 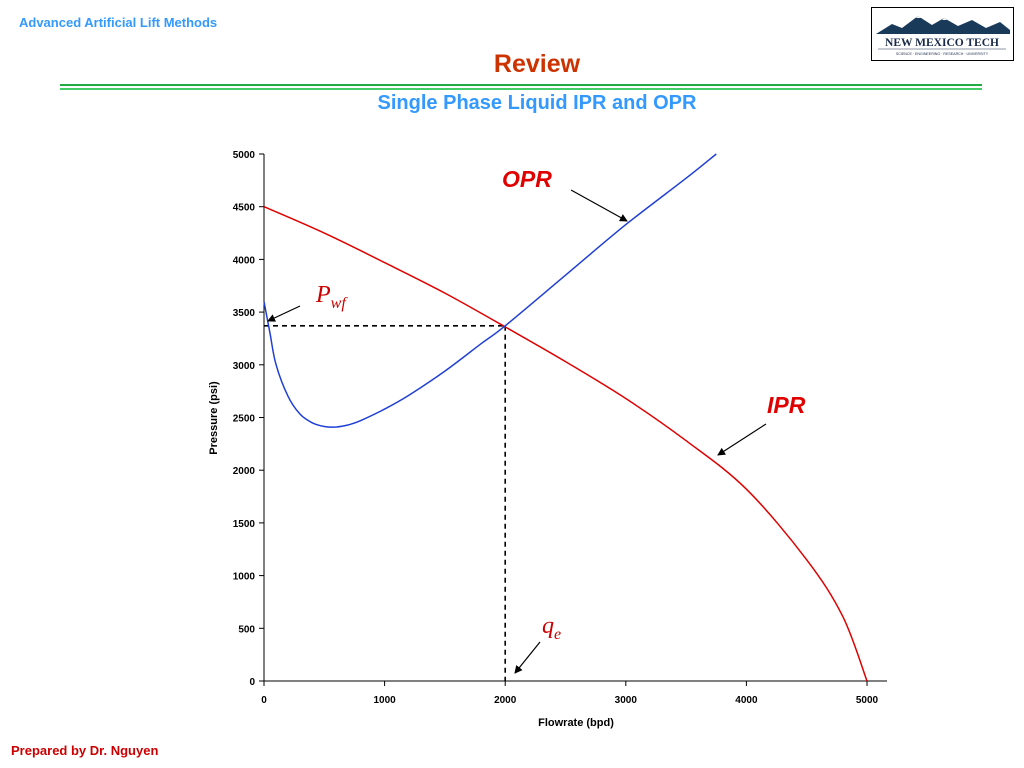 What do you see at coordinates (244, 313) in the screenshot?
I see `y-tick-label: 3500` at bounding box center [244, 313].